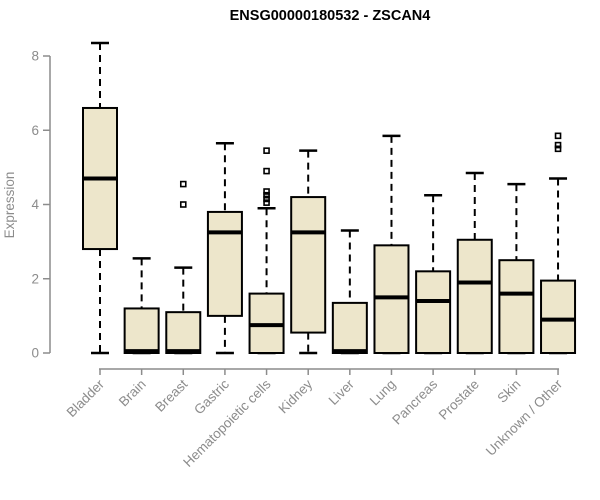 The height and width of the screenshot is (500, 600). What do you see at coordinates (100, 198) in the screenshot?
I see `boxplot-bladder` at bounding box center [100, 198].